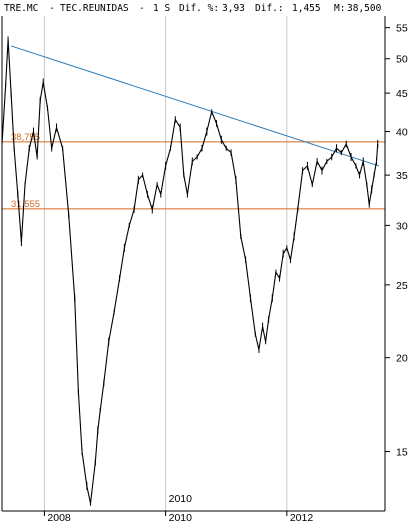  I want to click on y-tick-label: 45, so click(402, 94).